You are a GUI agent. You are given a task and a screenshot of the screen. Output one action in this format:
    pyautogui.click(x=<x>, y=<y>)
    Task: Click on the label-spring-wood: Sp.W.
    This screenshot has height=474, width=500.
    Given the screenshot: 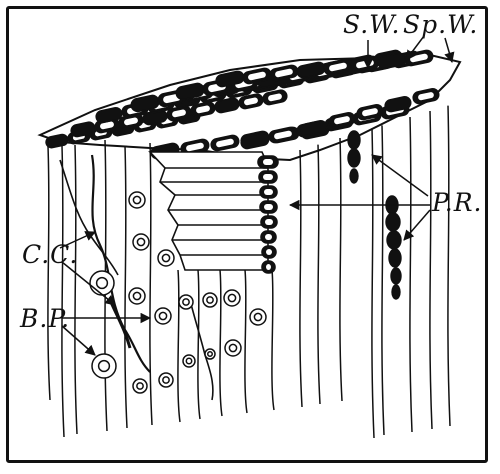 What is the action you would take?
    pyautogui.click(x=441, y=24)
    